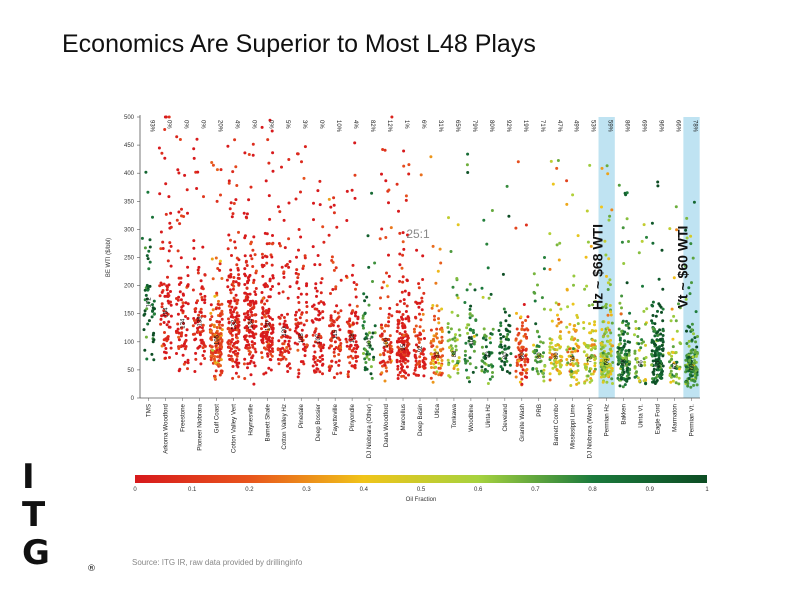 This screenshot has width=800, height=600. I want to click on median-label: 80, so click(540, 355).